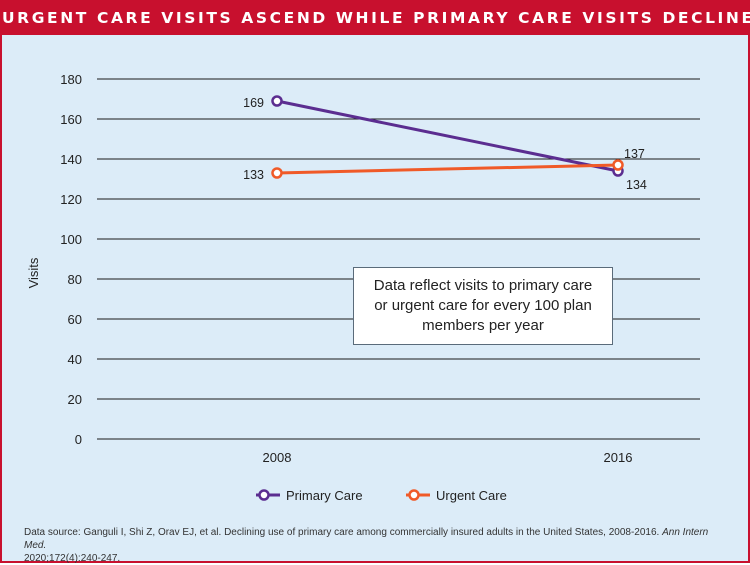 Image resolution: width=750 pixels, height=565 pixels. I want to click on x-axis-ticks: 2008 2016, so click(448, 457).